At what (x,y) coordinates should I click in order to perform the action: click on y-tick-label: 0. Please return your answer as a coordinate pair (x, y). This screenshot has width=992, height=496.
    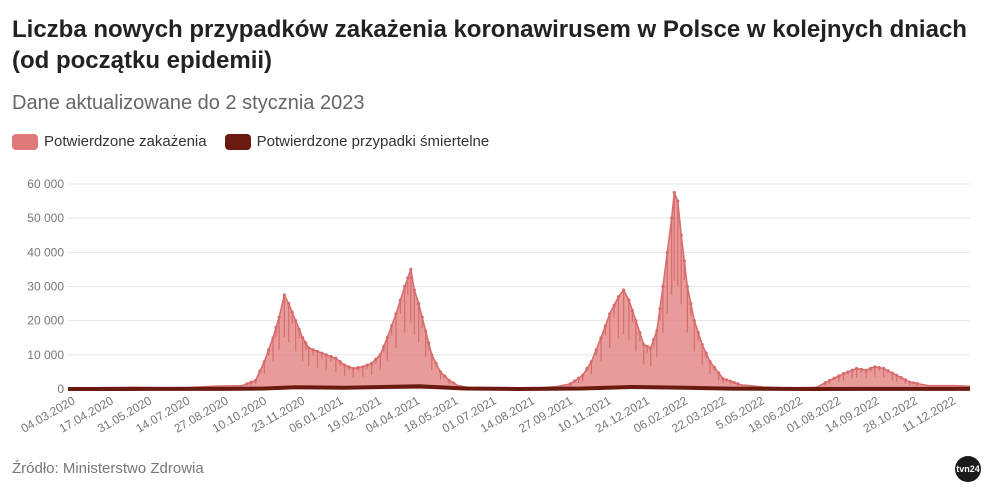
    Looking at the image, I should click on (60, 389).